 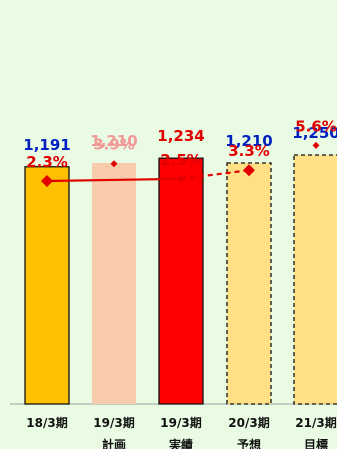 What do you see at coordinates (181, 160) in the screenshot?
I see `line-point-label-2: 2.5%` at bounding box center [181, 160].